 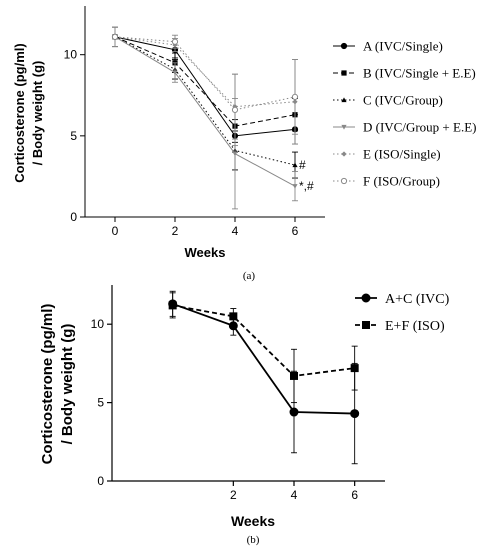 I want to click on legend: A+C (IVC) E+F (ISO), so click(x=402, y=313).